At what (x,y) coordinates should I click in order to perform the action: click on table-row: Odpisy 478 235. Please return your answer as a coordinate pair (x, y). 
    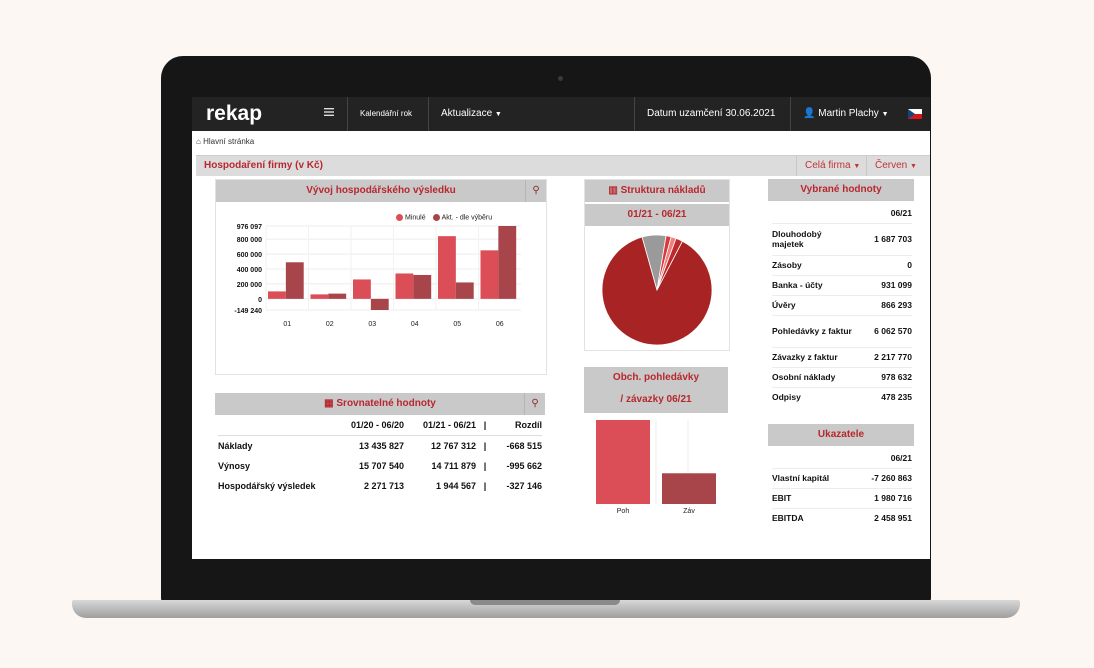
    Looking at the image, I should click on (842, 397).